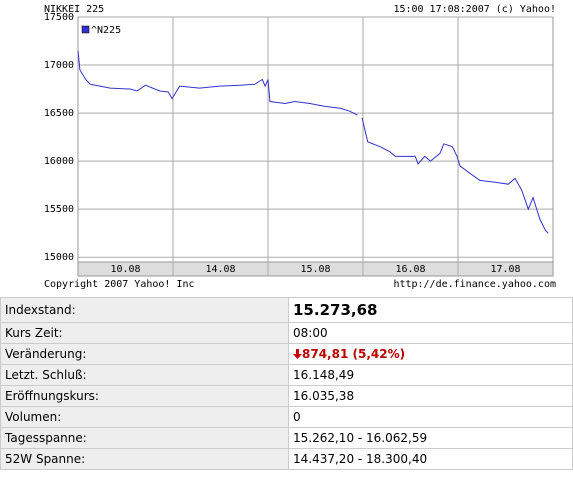  I want to click on row-value: 0, so click(430, 417).